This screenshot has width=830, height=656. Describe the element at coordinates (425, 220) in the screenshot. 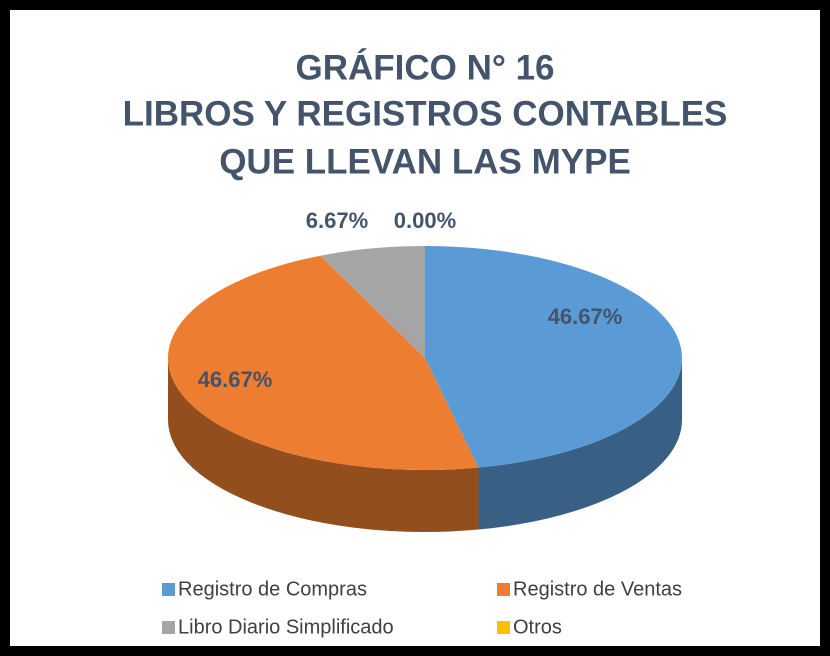

I see `value-label: 0.00%` at that location.